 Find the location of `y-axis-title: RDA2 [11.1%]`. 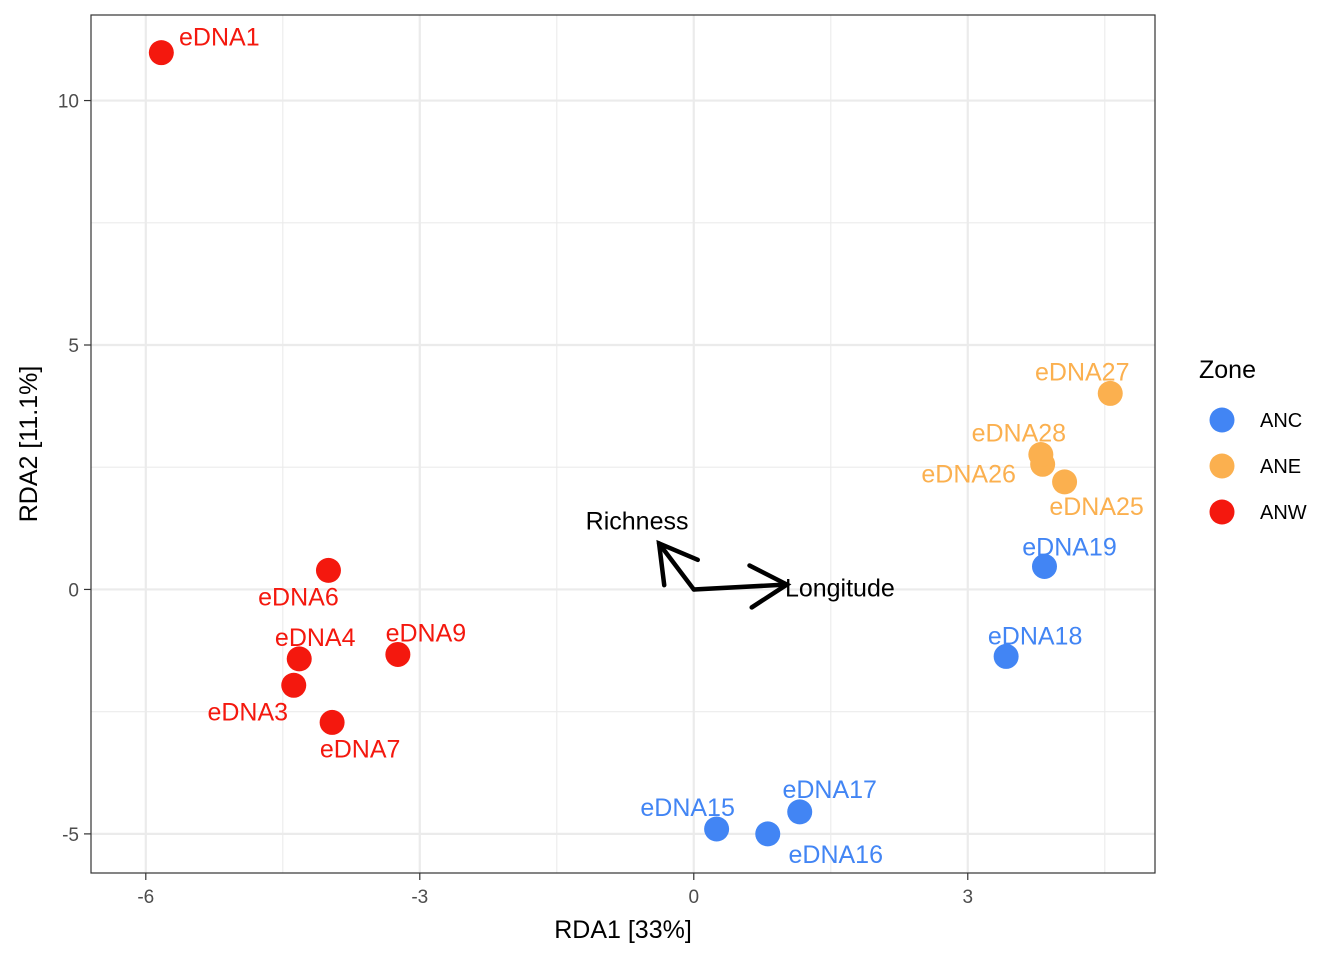

y-axis-title: RDA2 [11.1%] is located at coordinates (29, 444).